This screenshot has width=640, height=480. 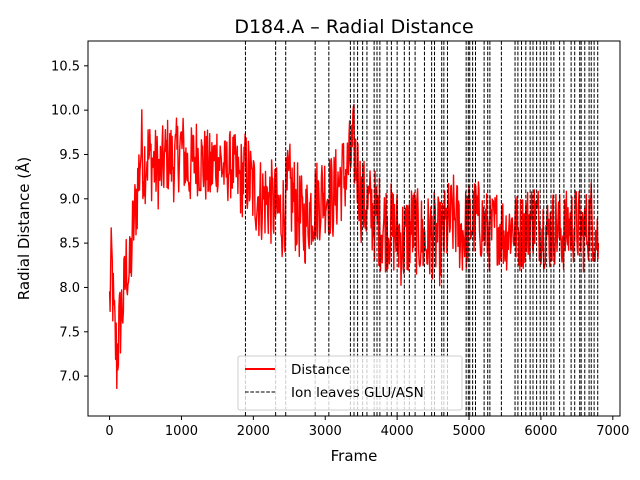 I want to click on x-tick-label: 6000, so click(x=540, y=431).